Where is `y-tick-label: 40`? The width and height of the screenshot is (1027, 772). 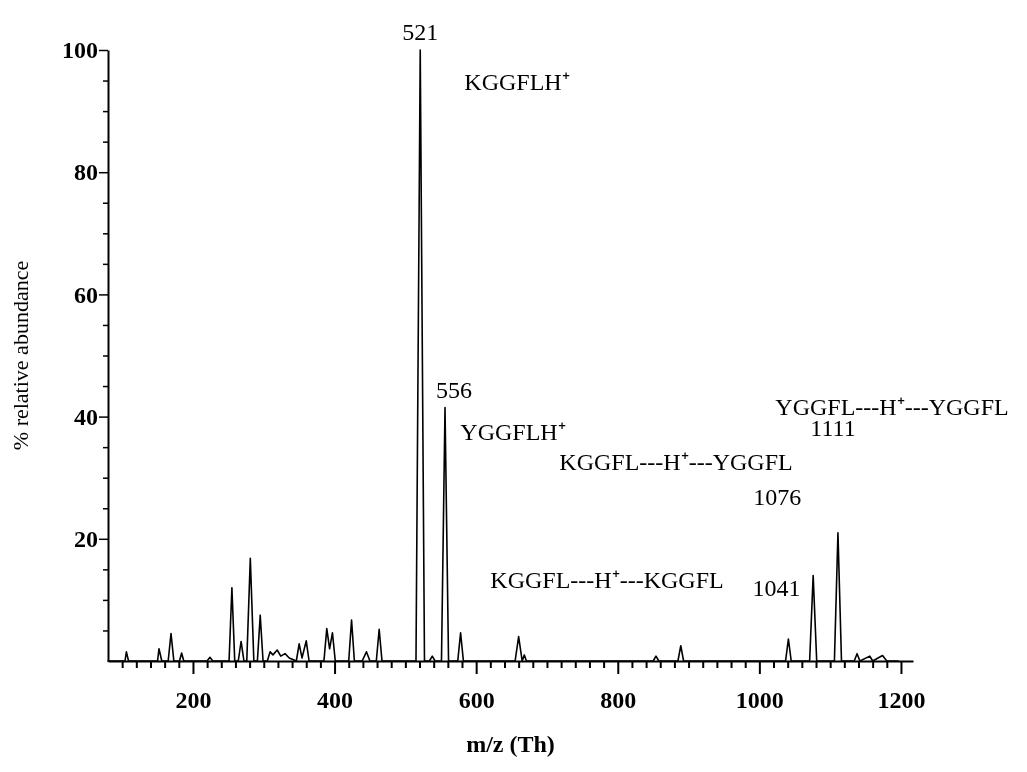 y-tick-label: 40 is located at coordinates (86, 416).